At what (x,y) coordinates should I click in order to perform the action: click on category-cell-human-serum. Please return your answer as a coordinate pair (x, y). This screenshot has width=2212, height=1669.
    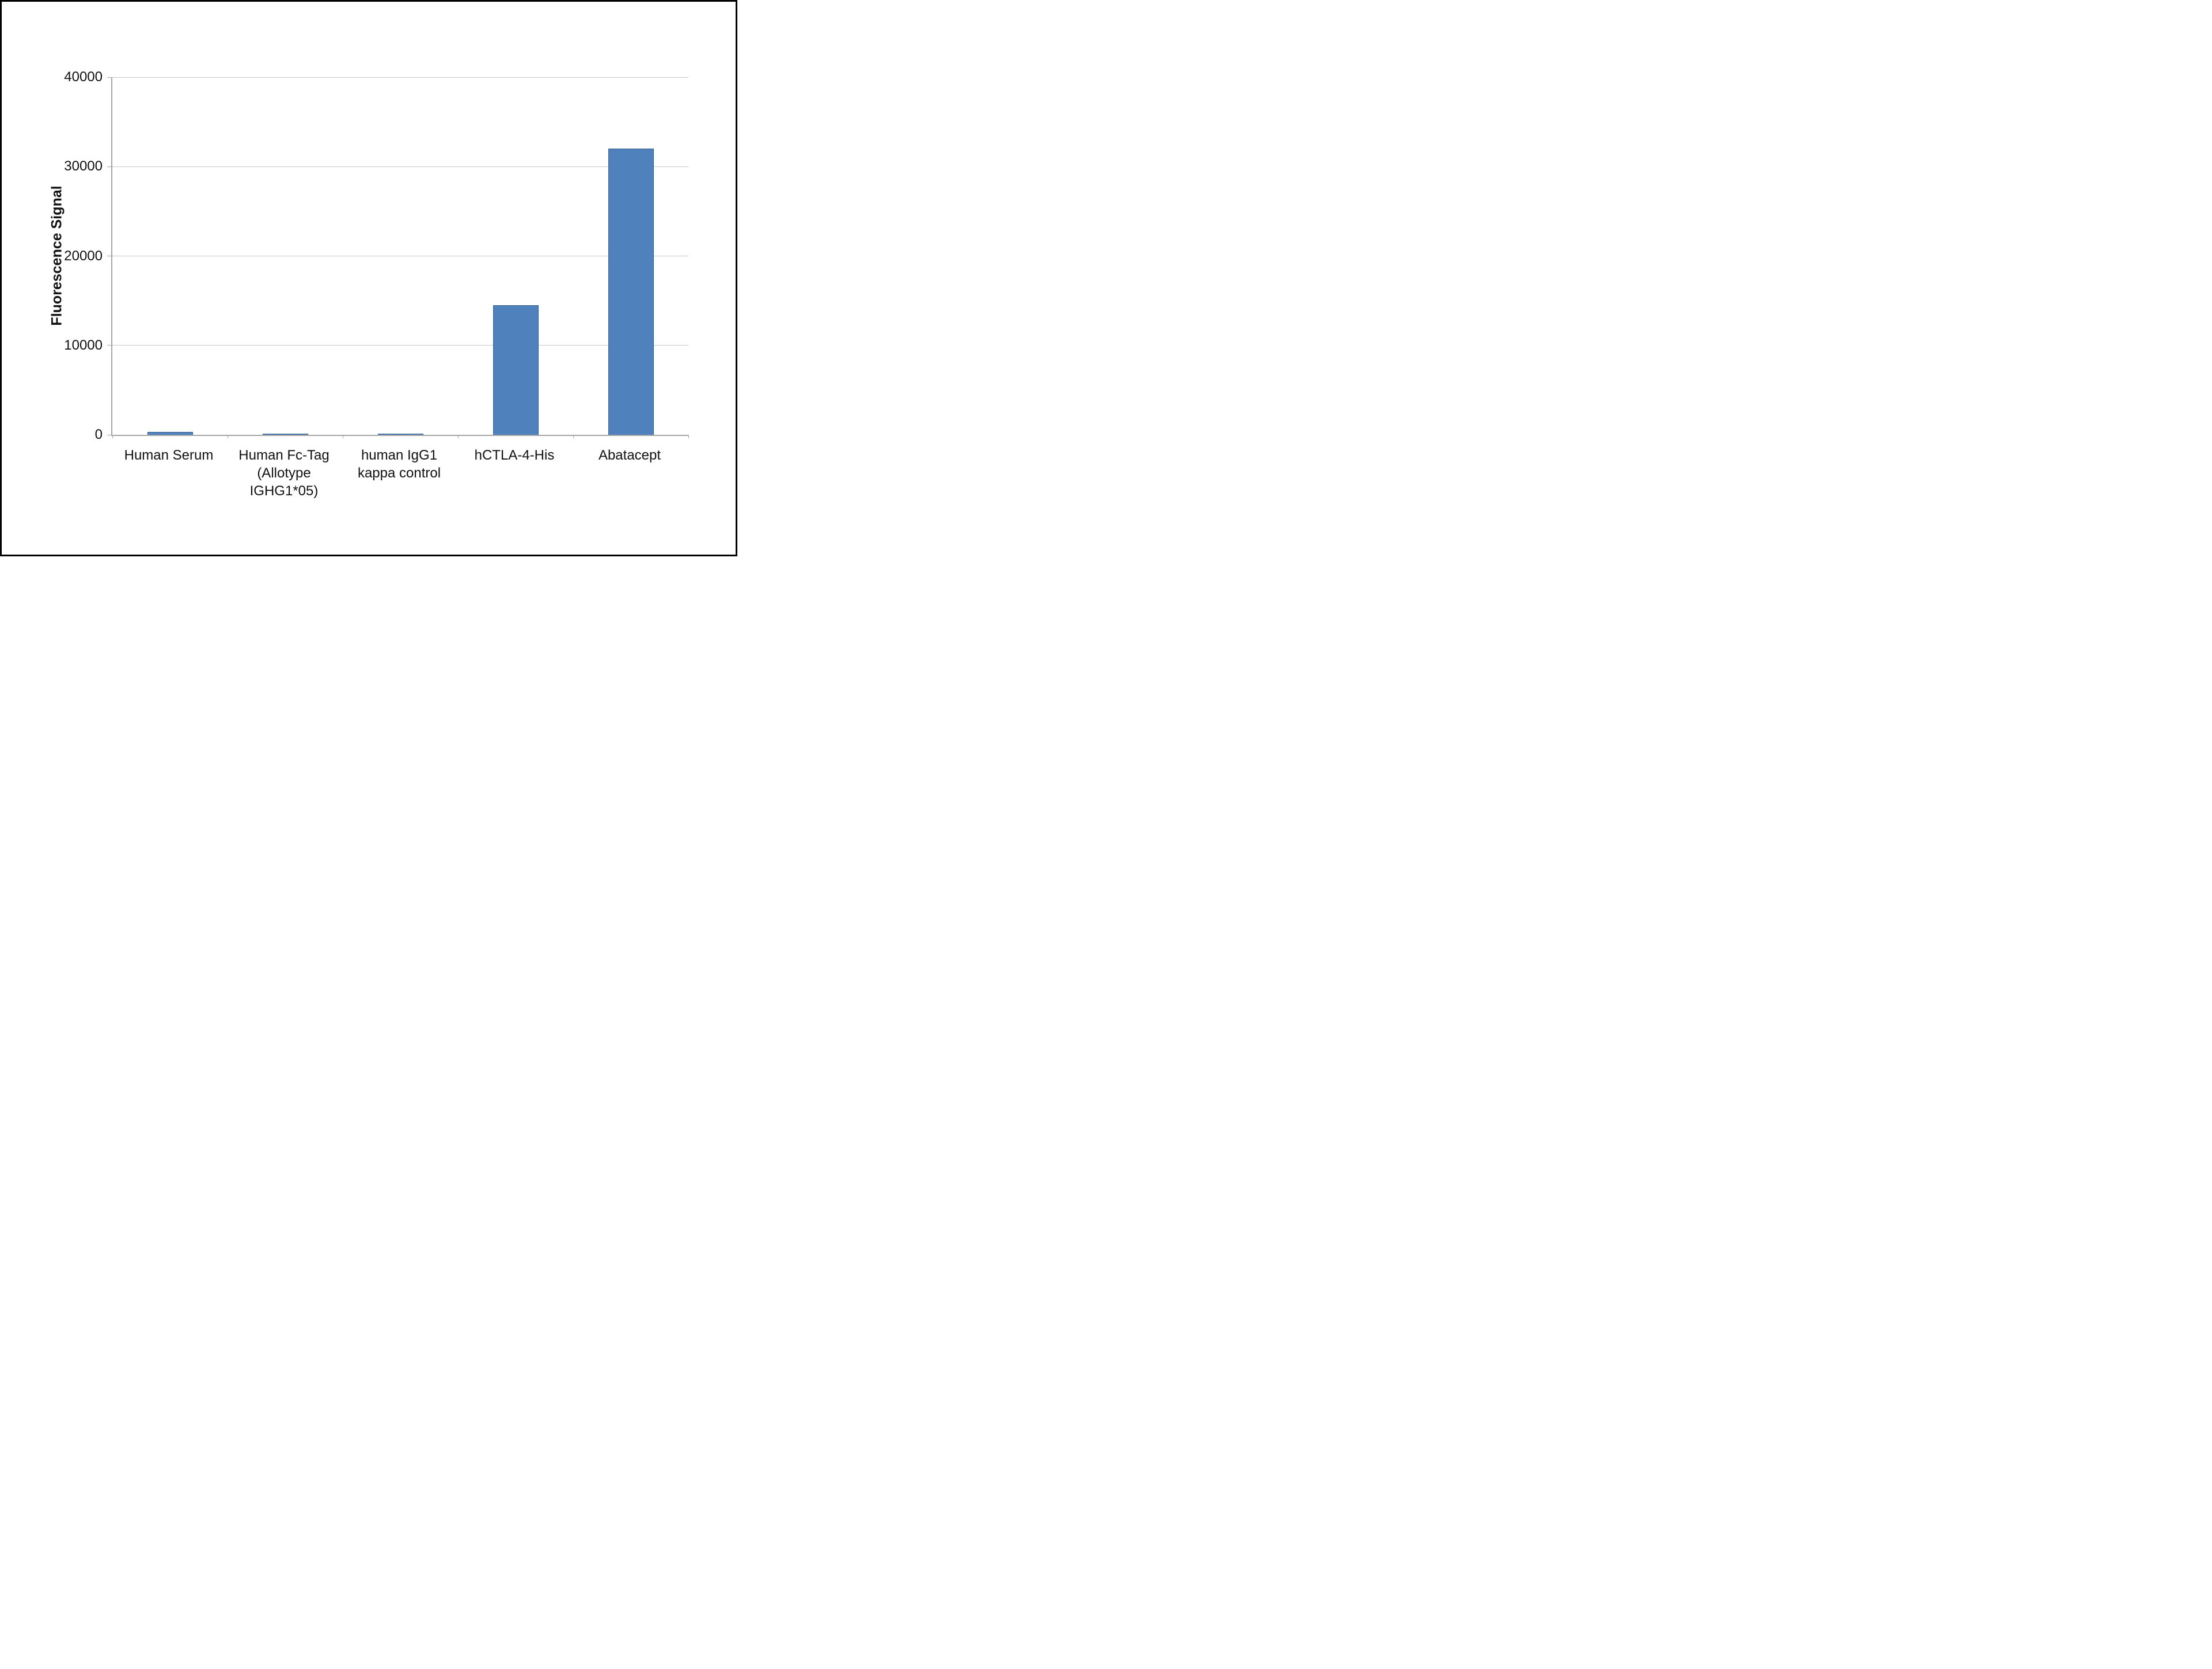
    Looking at the image, I should click on (170, 256).